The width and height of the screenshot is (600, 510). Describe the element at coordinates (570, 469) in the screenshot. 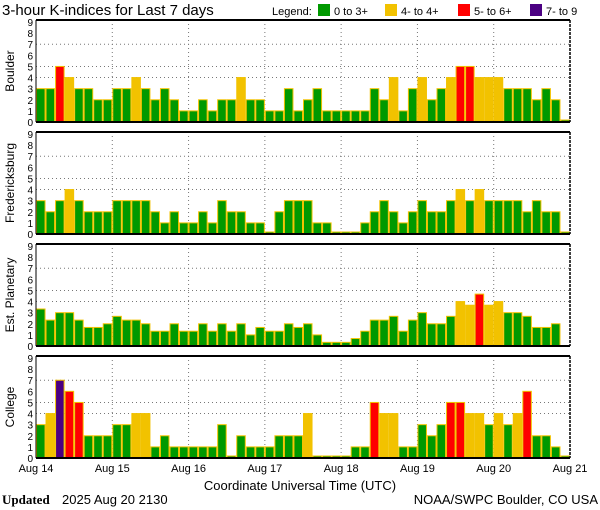

I see `x-tick-label: Aug 21` at that location.